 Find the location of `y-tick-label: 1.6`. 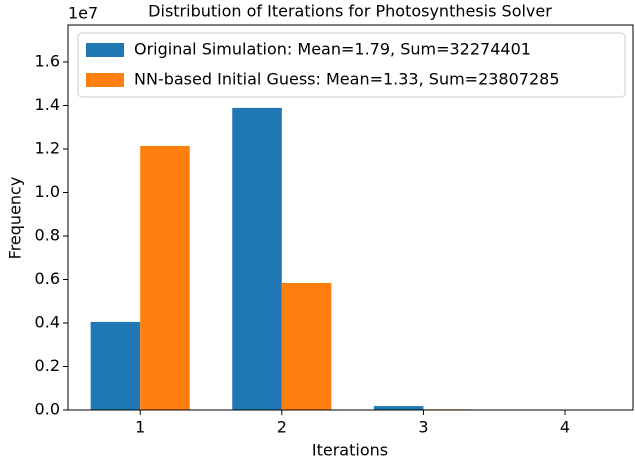

y-tick-label: 1.6 is located at coordinates (47, 60).